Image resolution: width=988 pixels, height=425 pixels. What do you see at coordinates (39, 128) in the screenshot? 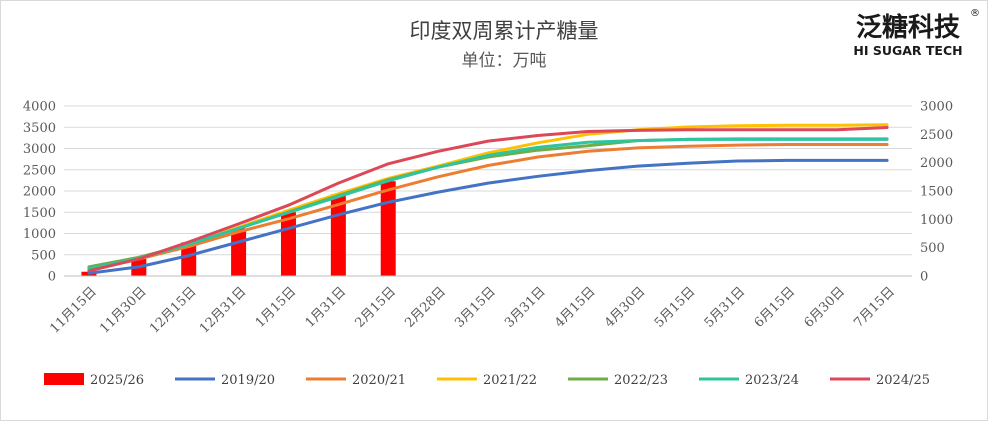
I see `left-axis-tick-label: 3500` at bounding box center [39, 128].